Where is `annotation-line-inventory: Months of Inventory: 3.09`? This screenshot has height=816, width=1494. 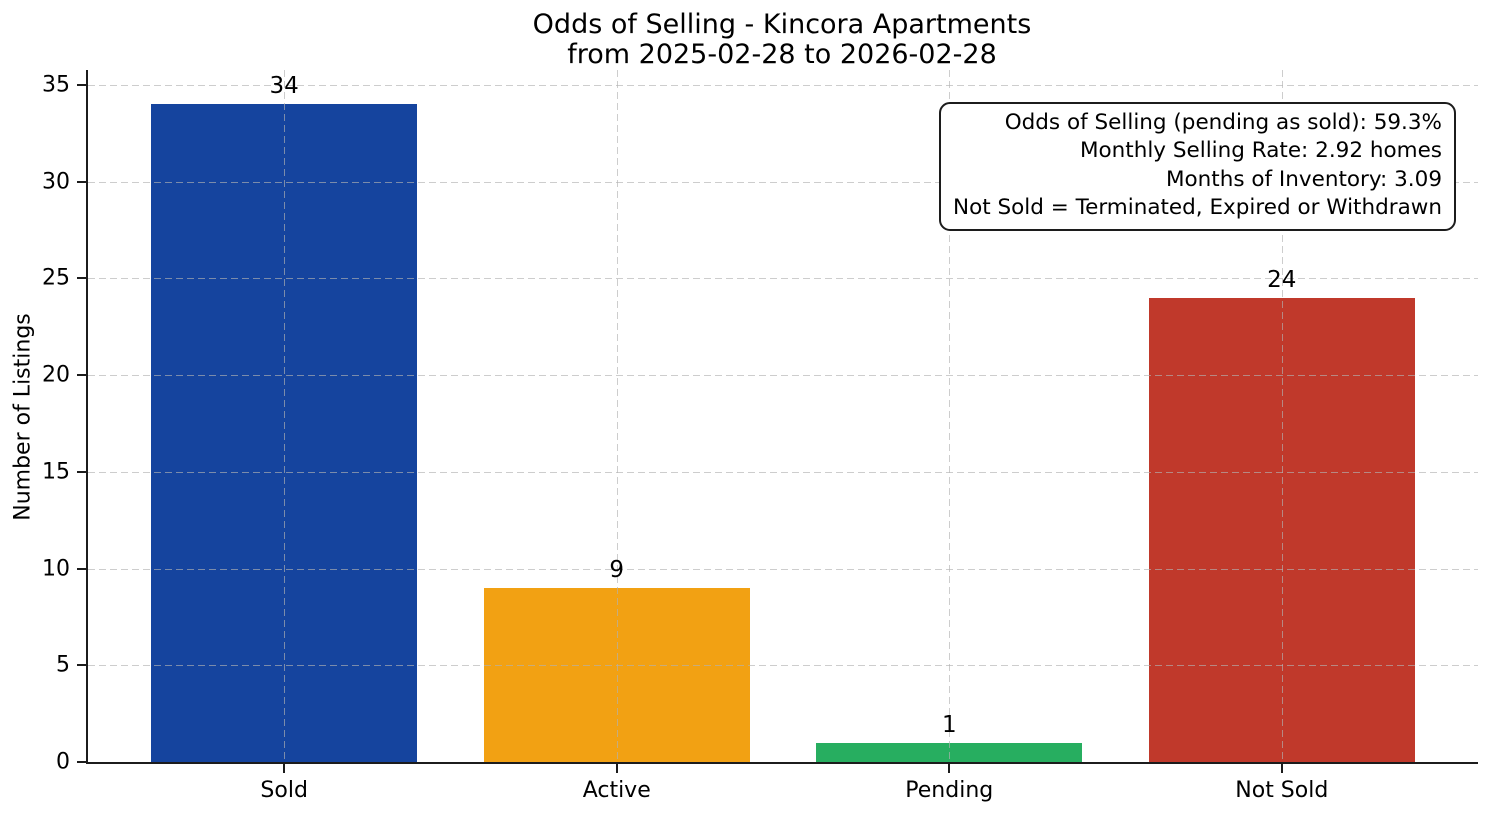 annotation-line-inventory: Months of Inventory: 3.09 is located at coordinates (1303, 179).